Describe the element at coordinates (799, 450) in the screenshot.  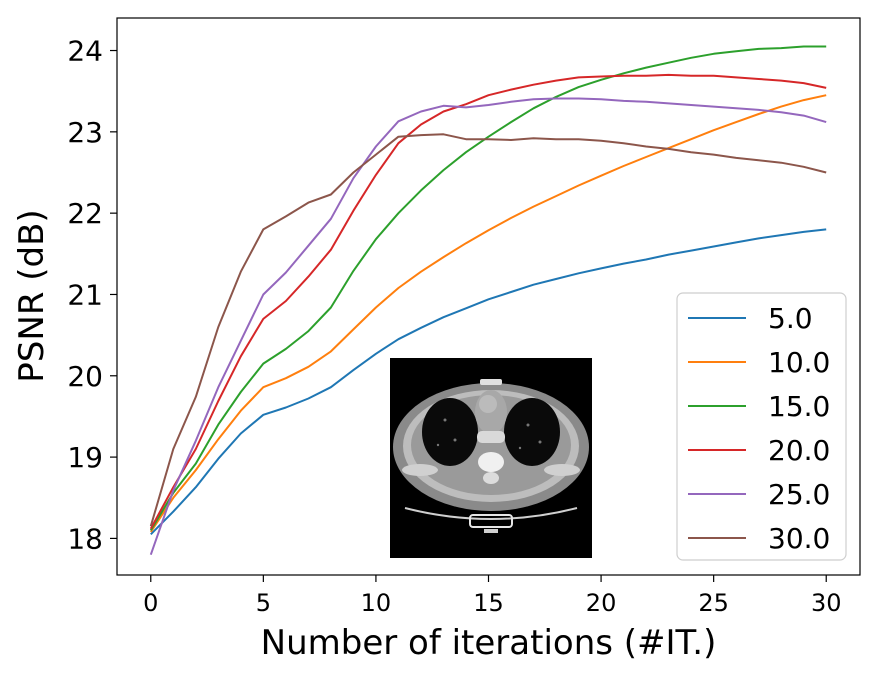
I see `legend-label: 20.0` at that location.